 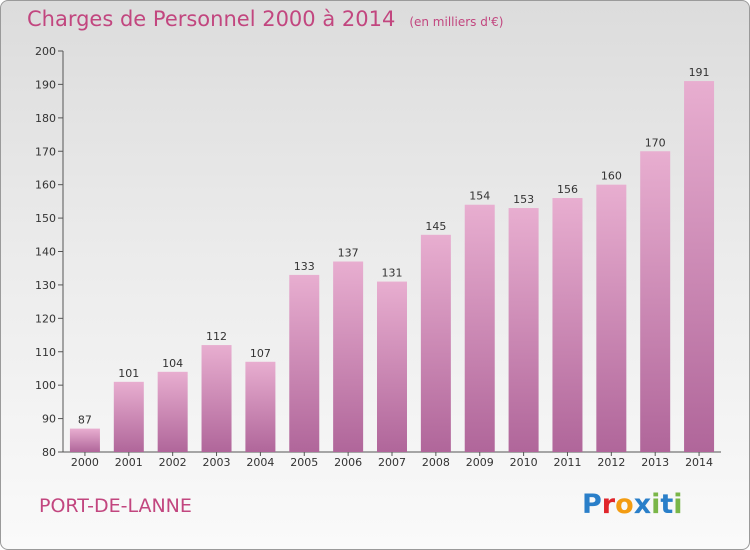 I want to click on data-label-2011: 156, so click(x=567, y=189).